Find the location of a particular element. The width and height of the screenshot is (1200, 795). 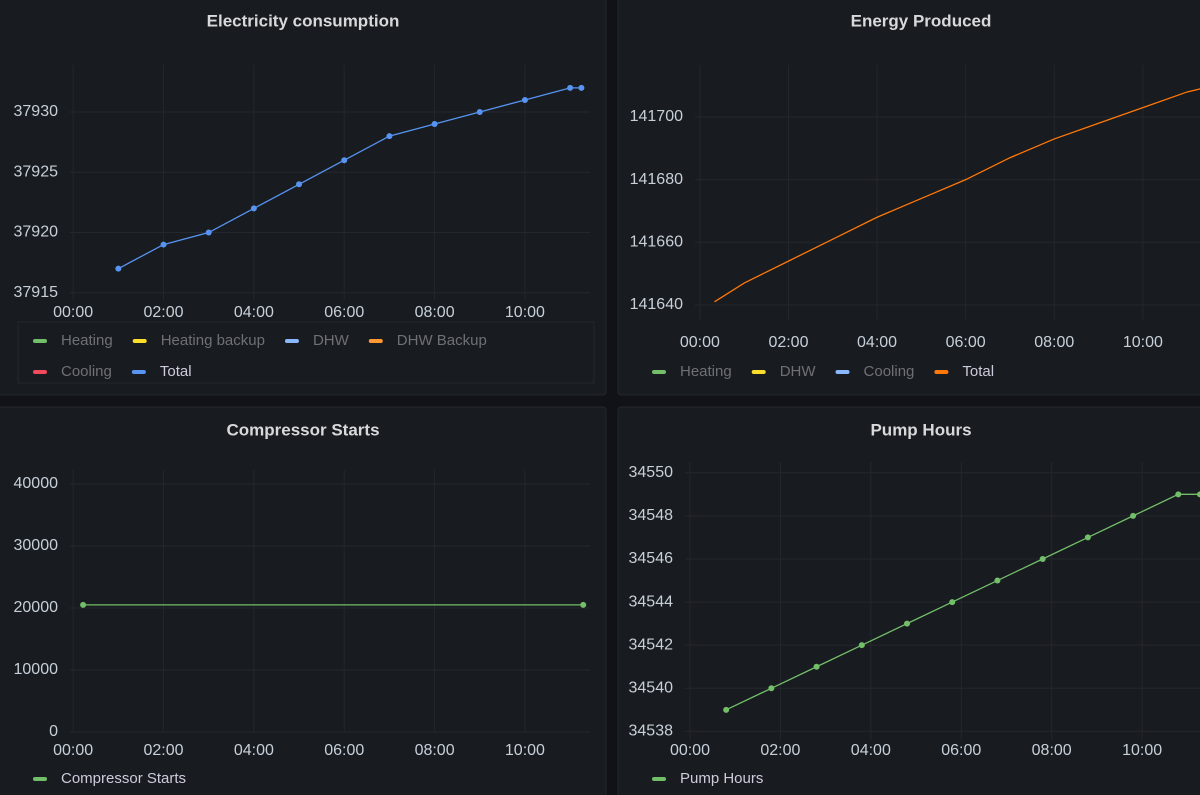

y-tick-label: 0 is located at coordinates (53, 731).